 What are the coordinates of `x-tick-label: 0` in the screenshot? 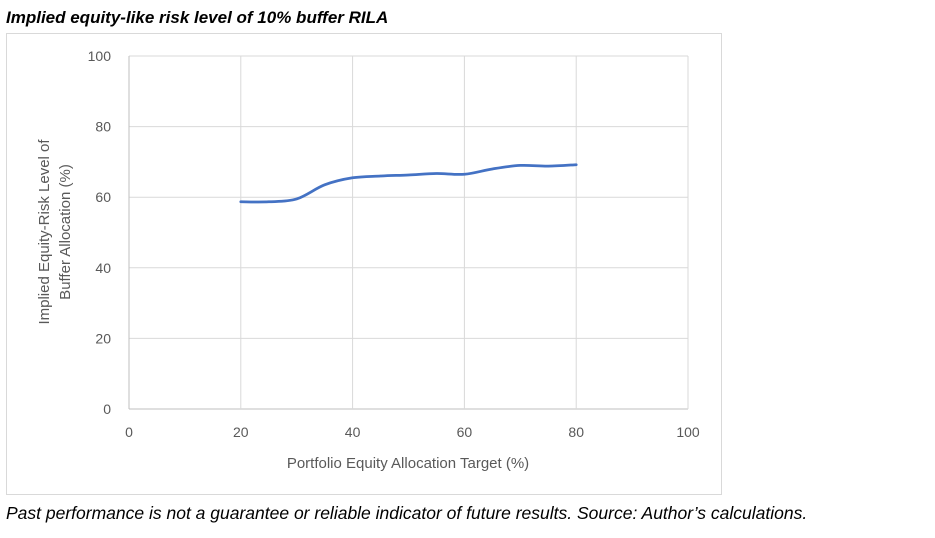 It's located at (129, 432).